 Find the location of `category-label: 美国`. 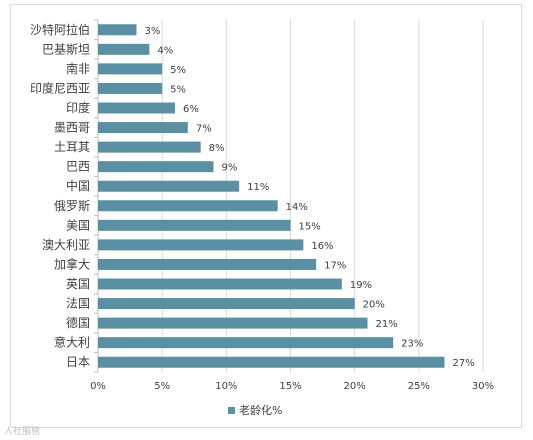

category-label: 美国 is located at coordinates (78, 225).